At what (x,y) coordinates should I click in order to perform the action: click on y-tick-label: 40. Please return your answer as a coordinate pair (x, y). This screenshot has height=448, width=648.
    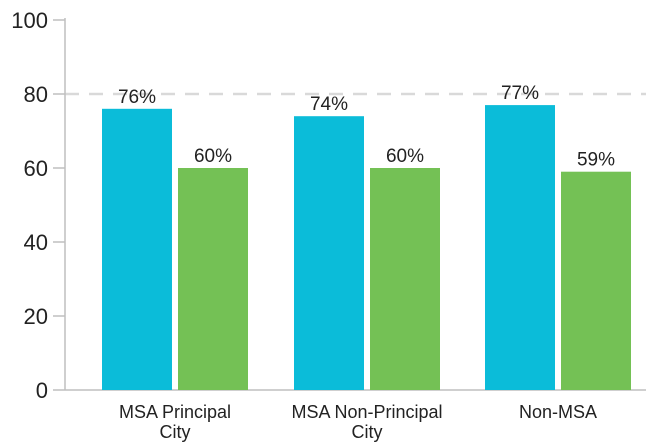
    Looking at the image, I should click on (36, 242).